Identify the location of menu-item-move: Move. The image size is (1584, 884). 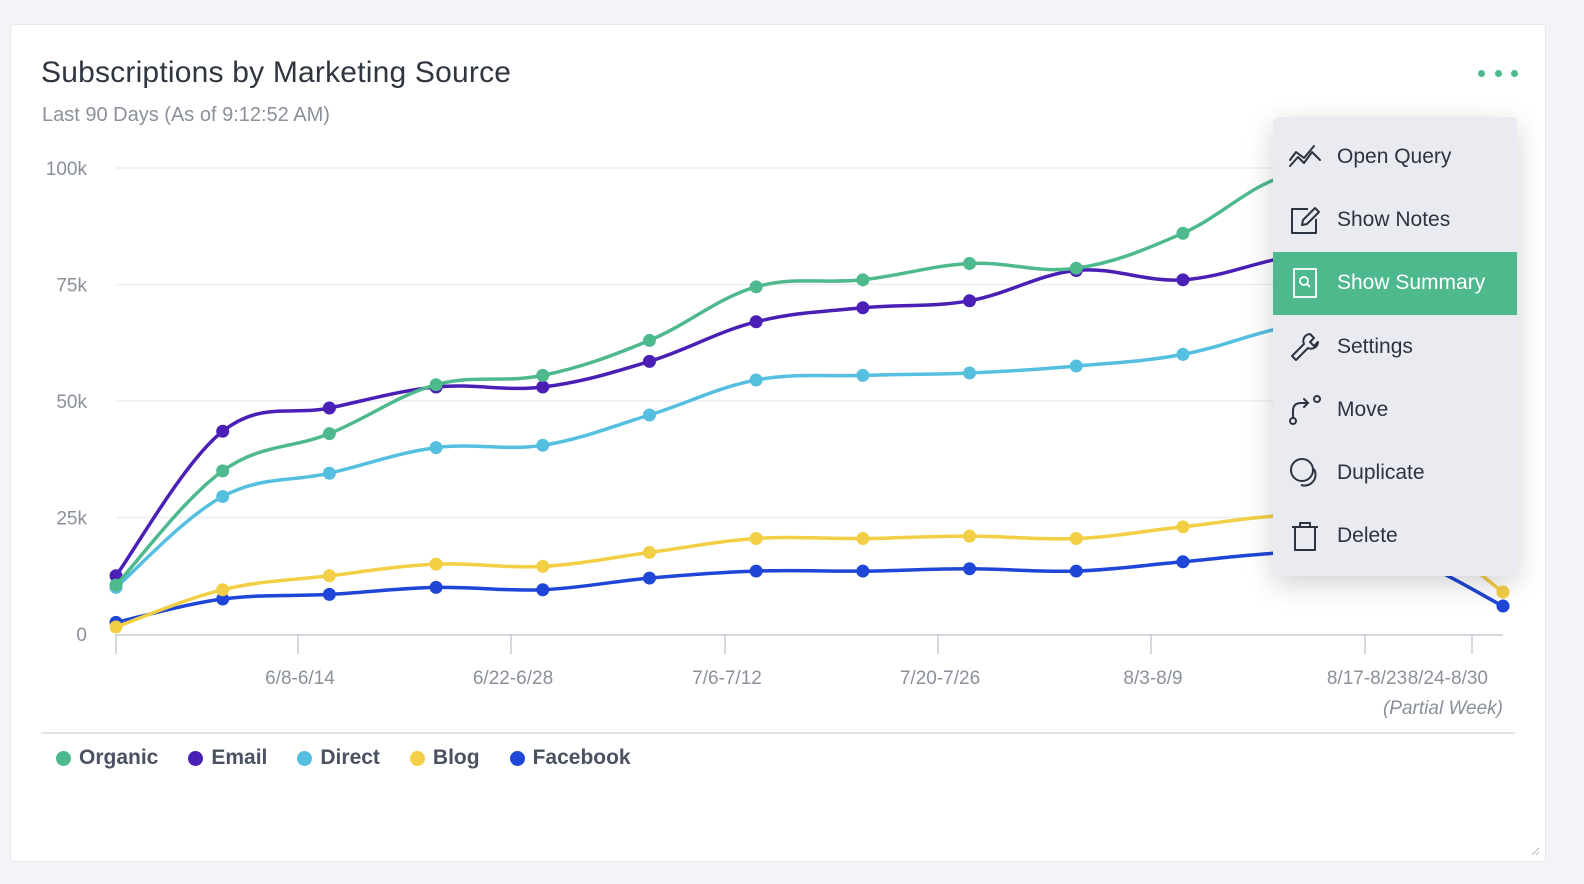
(1395, 409).